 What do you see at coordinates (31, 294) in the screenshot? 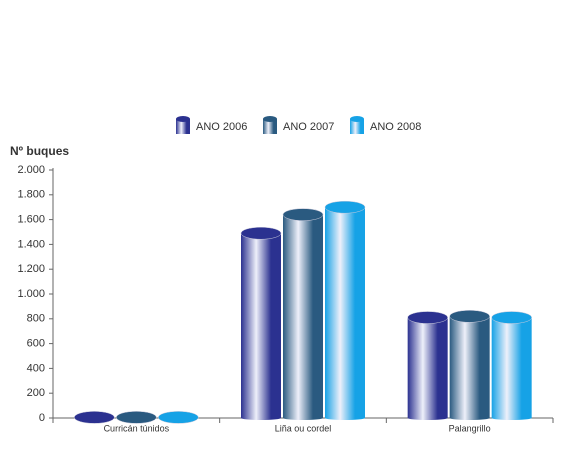
I see `y-tick-label: 1.000` at bounding box center [31, 294].